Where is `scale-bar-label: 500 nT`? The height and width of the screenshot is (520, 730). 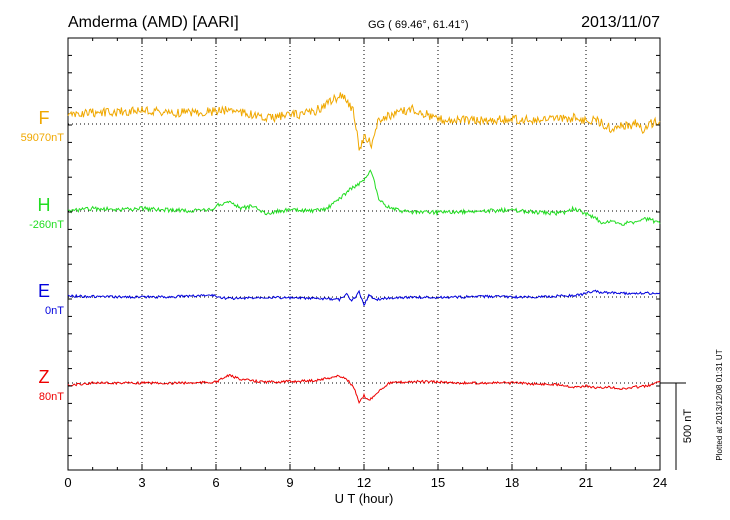 scale-bar-label: 500 nT is located at coordinates (688, 426).